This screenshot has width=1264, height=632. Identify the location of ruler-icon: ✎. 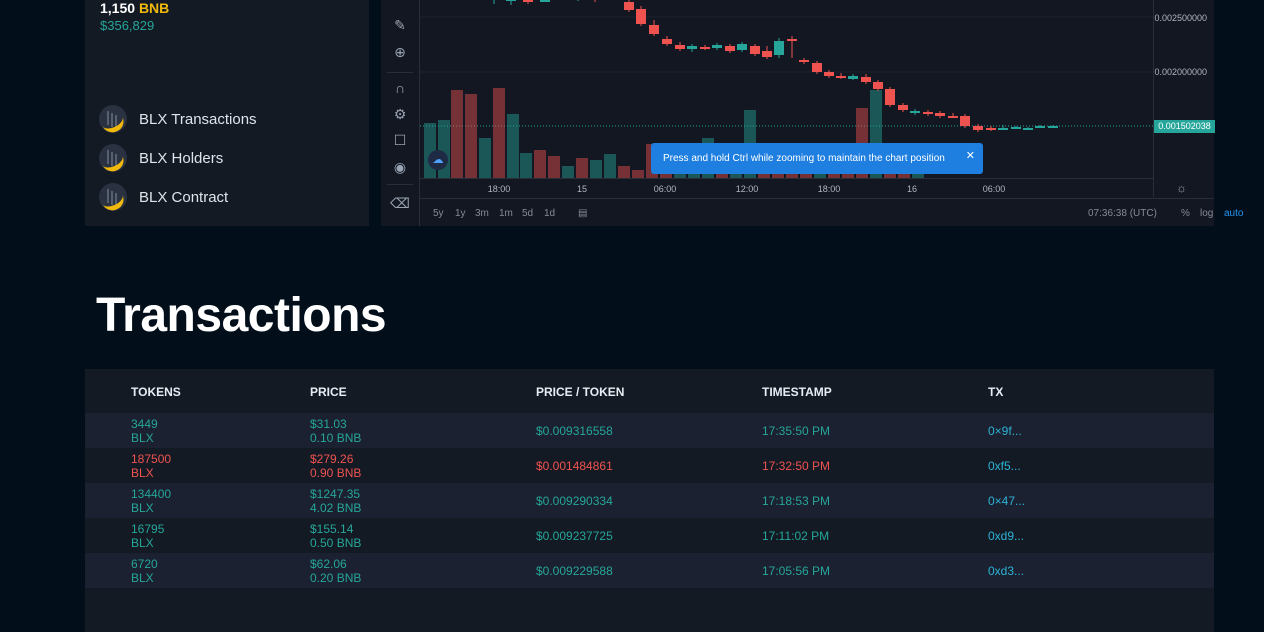
(400, 25).